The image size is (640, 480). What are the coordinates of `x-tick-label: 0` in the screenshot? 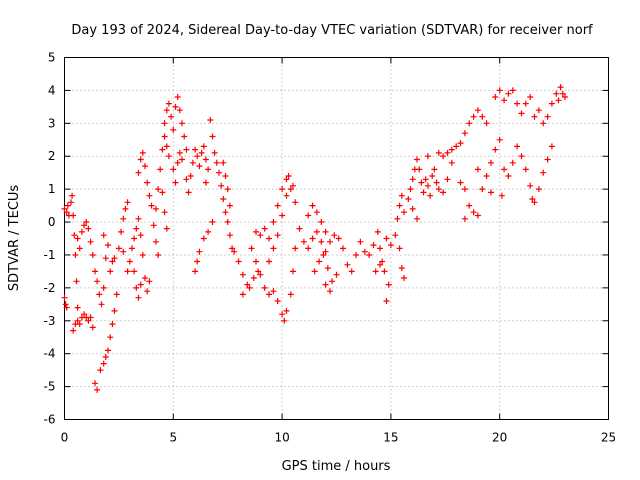 It's located at (65, 438).